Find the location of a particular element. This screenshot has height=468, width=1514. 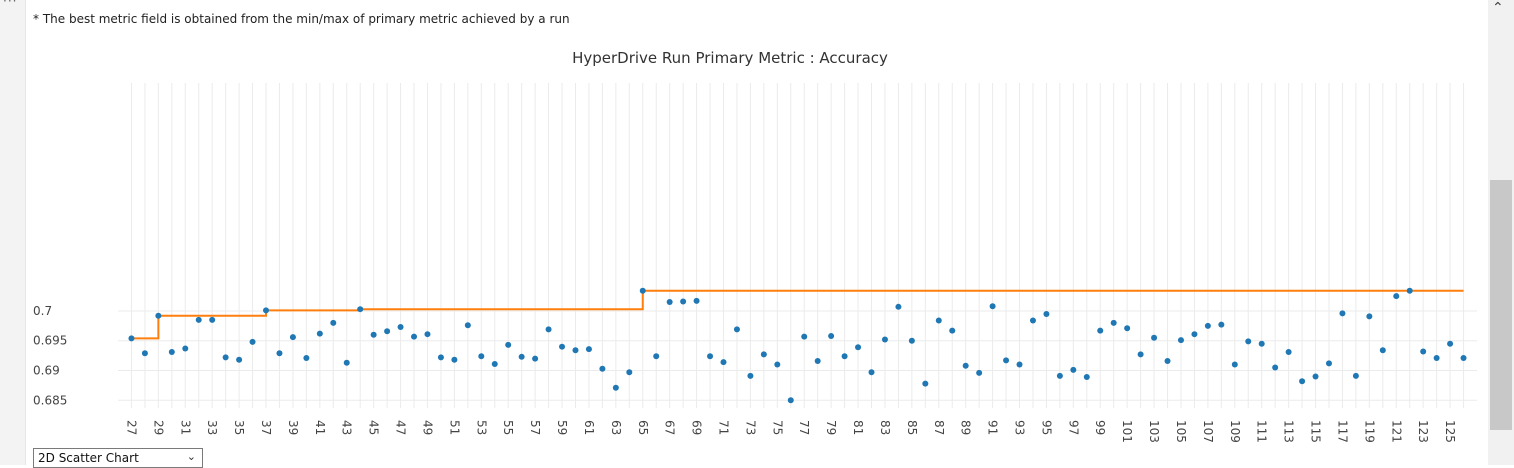

chart-type-select: 2D Scatter Chart ⌄ is located at coordinates (118, 458).